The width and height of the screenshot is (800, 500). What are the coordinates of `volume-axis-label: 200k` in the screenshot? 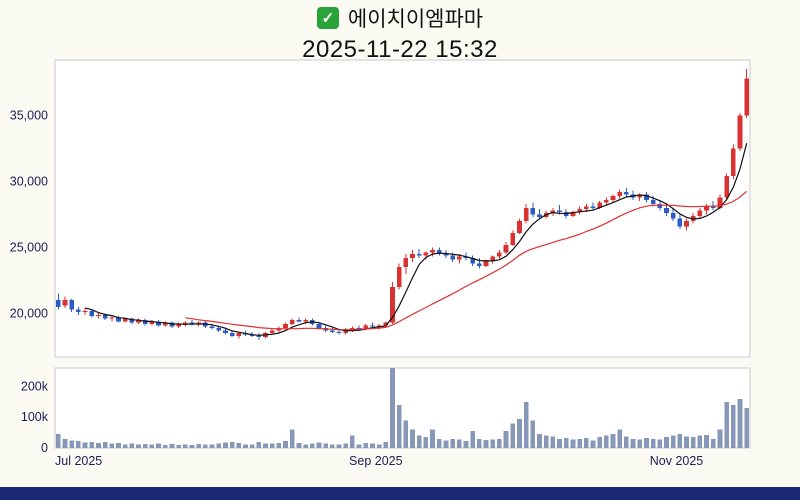 It's located at (35, 386).